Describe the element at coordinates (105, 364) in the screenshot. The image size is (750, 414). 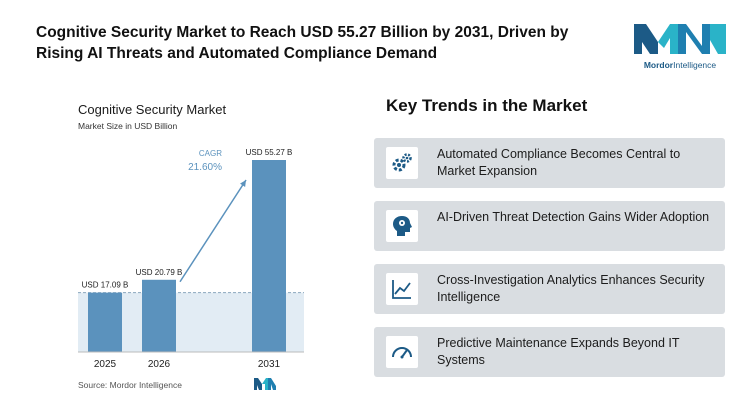
I see `x-tick-label: 2025` at that location.